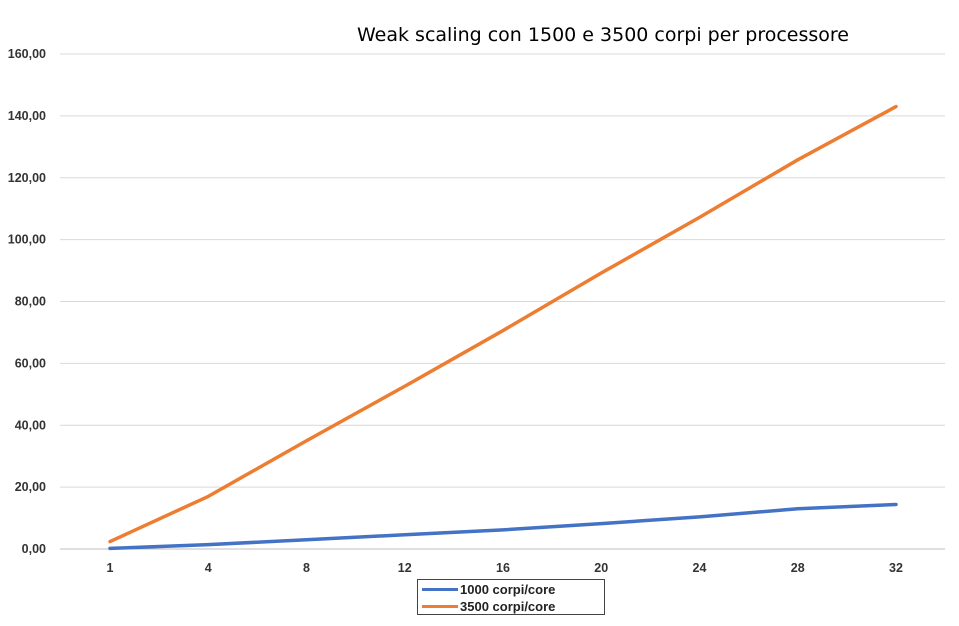 This screenshot has width=959, height=626. What do you see at coordinates (27, 178) in the screenshot?
I see `y-tick-label: 120,00` at bounding box center [27, 178].